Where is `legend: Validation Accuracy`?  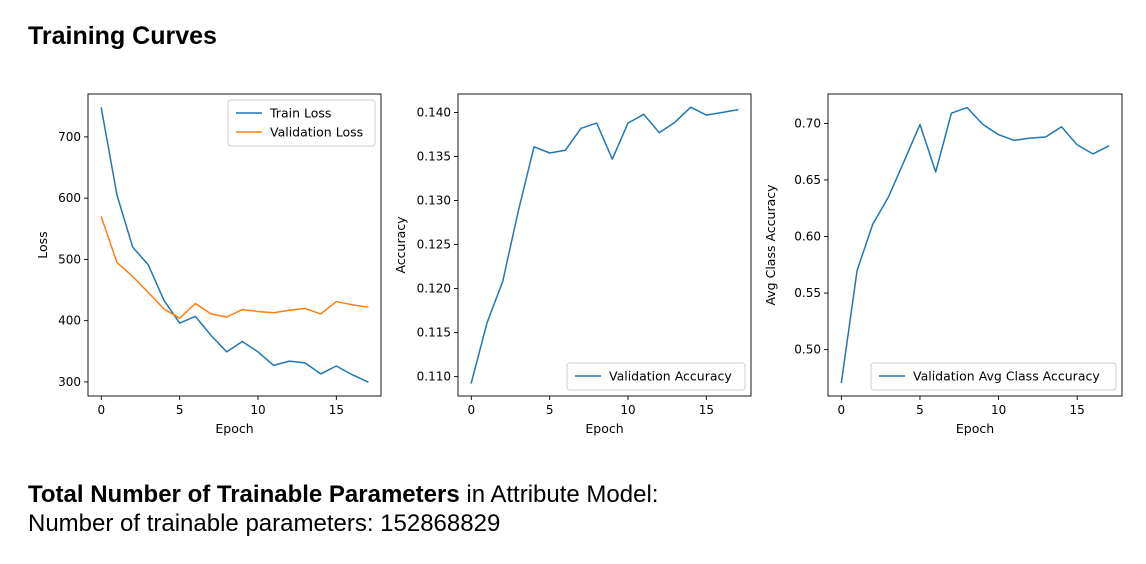
legend: Validation Accuracy is located at coordinates (656, 376).